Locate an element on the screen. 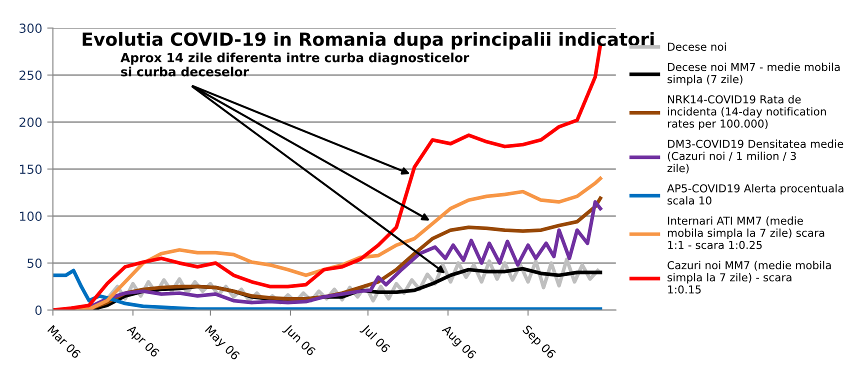 The width and height of the screenshot is (853, 390). y-tick-label: 250 is located at coordinates (31, 75).